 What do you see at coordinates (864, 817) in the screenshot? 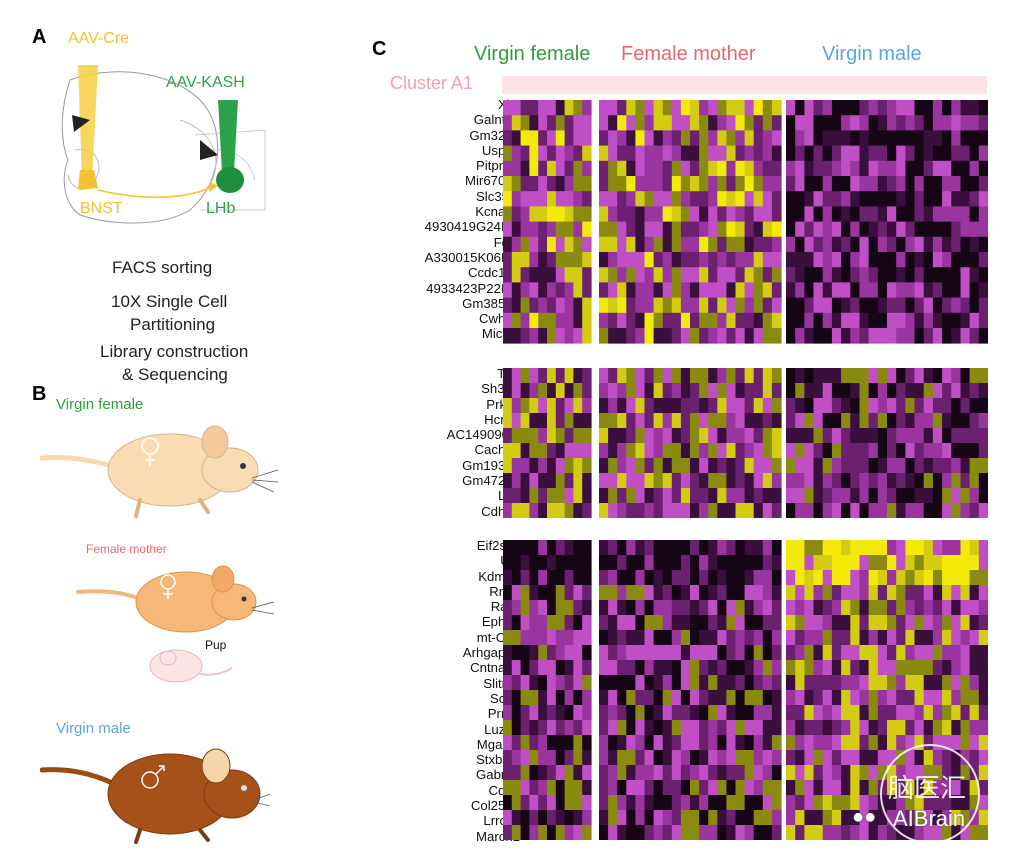
I see `wechat-icon: ●●` at bounding box center [864, 817].